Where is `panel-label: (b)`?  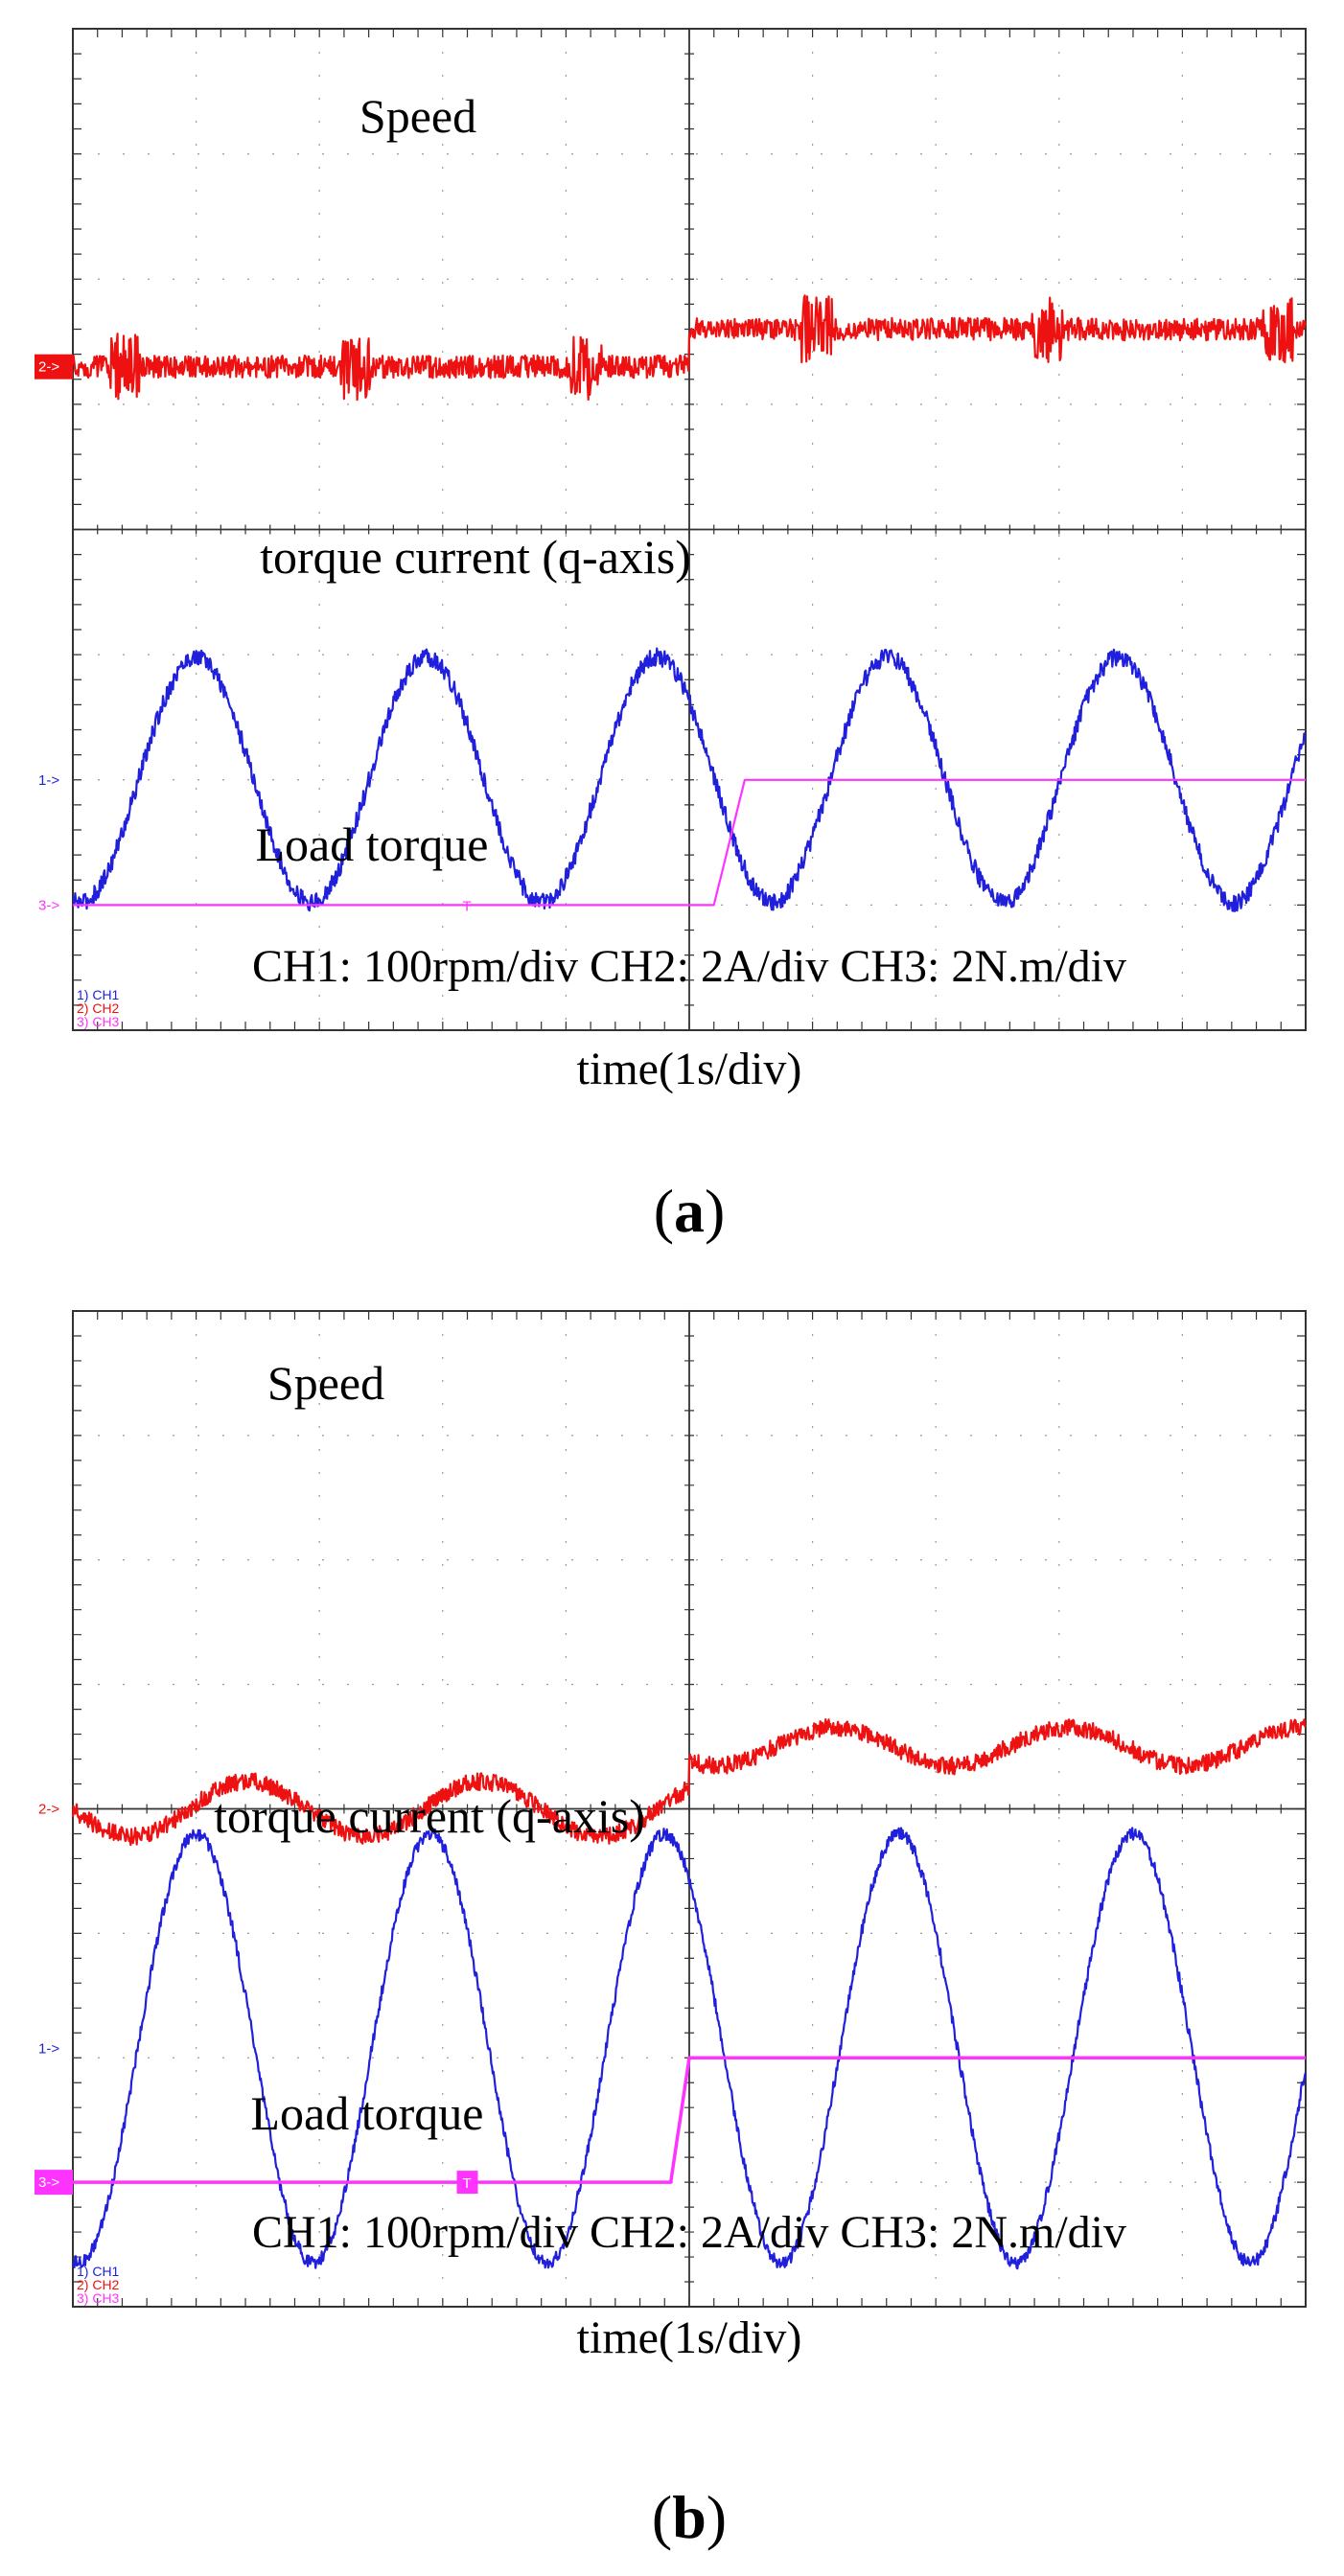 panel-label: (b) is located at coordinates (689, 2517).